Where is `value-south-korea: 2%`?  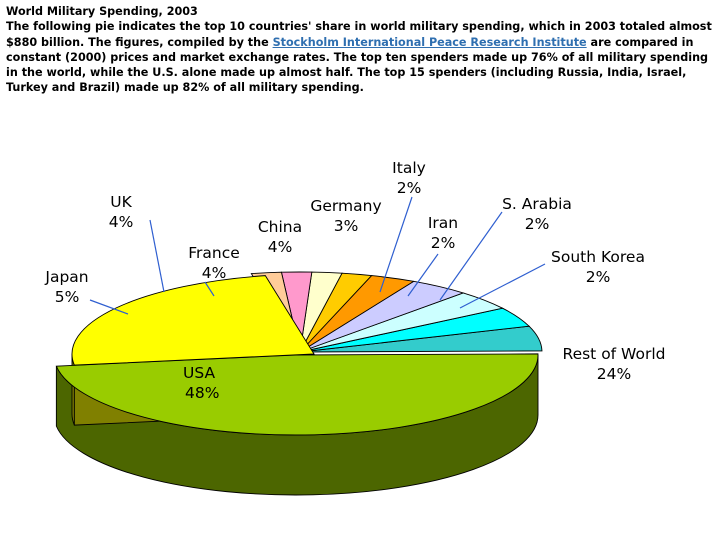
value-south-korea: 2% is located at coordinates (598, 277).